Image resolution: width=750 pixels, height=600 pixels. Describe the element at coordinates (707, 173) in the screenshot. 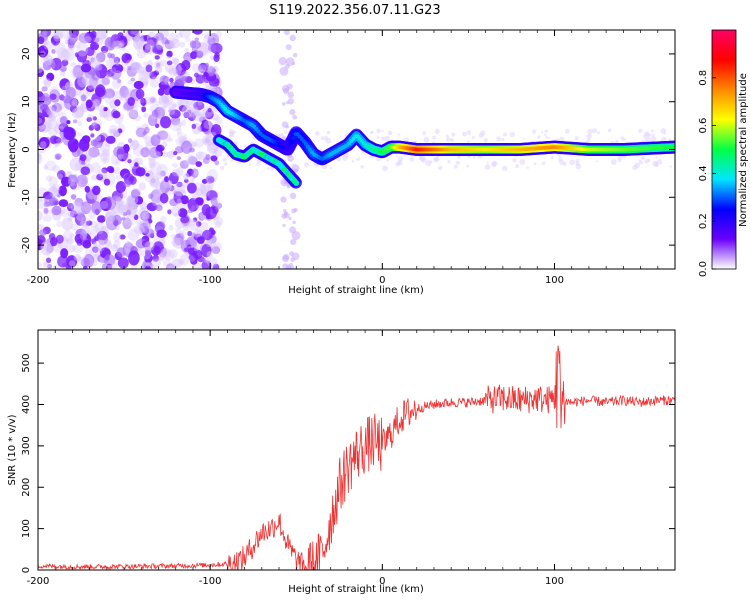

I see `colorbar-ticks: 0.0 0.2 0.4 0.6 0.8` at that location.